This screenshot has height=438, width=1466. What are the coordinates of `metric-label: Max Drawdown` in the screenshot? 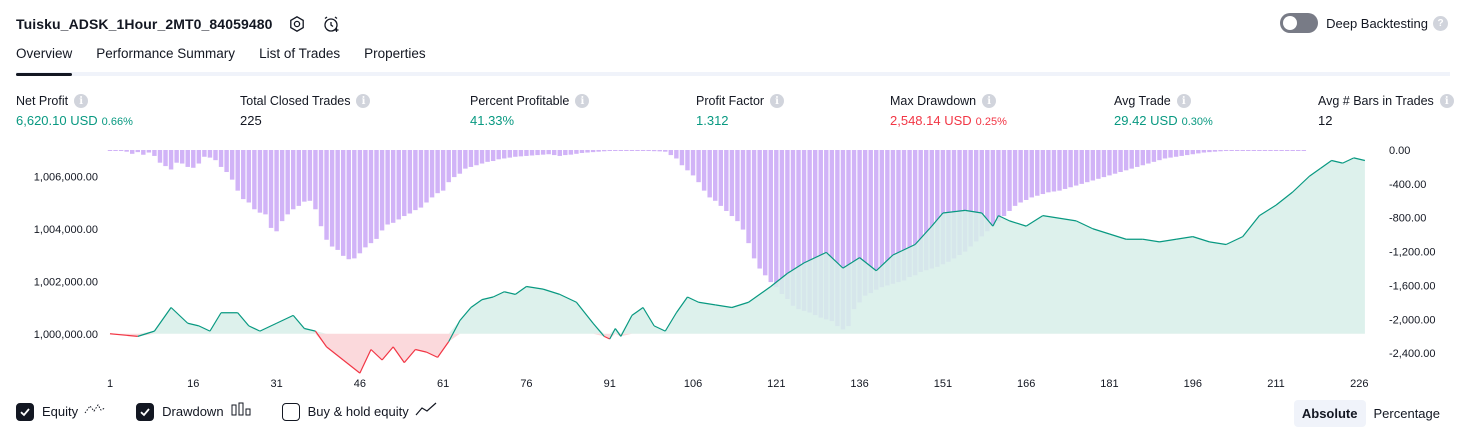 It's located at (933, 101).